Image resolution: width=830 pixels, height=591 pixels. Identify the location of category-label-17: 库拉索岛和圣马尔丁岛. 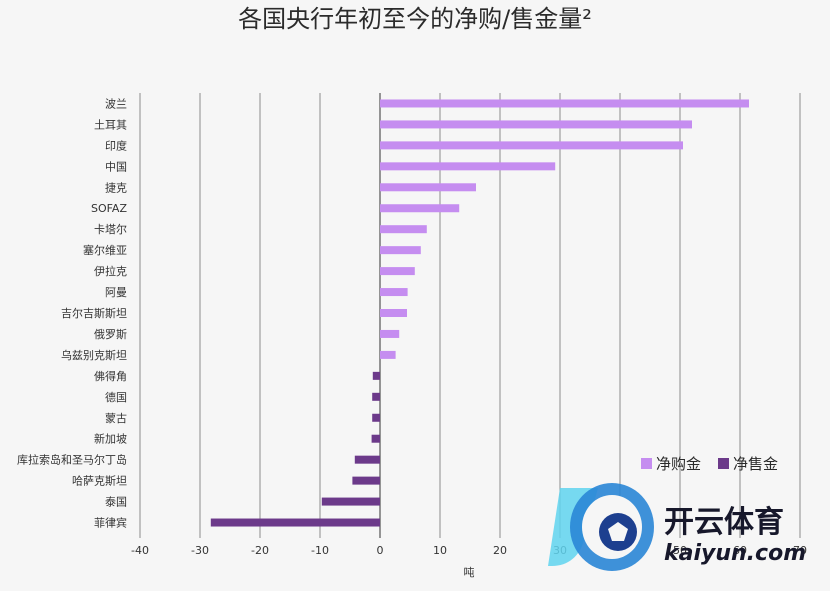
(72, 460).